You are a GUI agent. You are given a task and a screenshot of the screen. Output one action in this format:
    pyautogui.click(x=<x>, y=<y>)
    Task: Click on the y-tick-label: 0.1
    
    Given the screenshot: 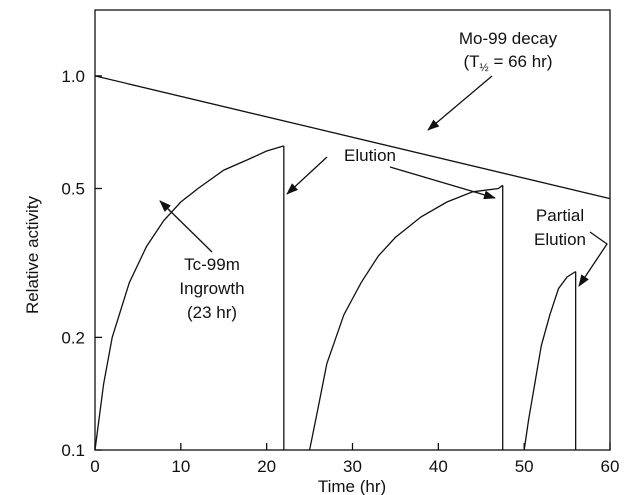 What is the action you would take?
    pyautogui.click(x=73, y=450)
    